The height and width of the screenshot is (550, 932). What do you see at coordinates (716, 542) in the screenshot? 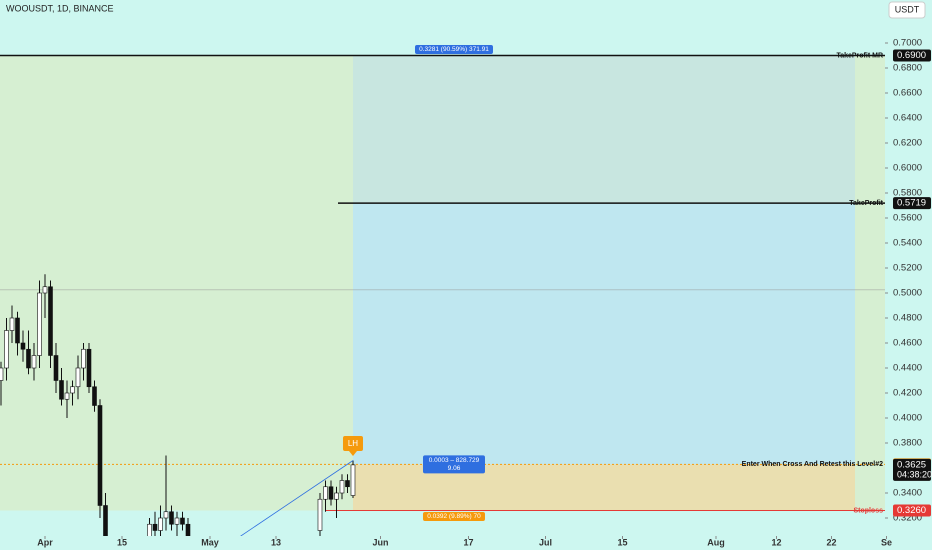
I see `x-tick-label: Aug` at bounding box center [716, 542].